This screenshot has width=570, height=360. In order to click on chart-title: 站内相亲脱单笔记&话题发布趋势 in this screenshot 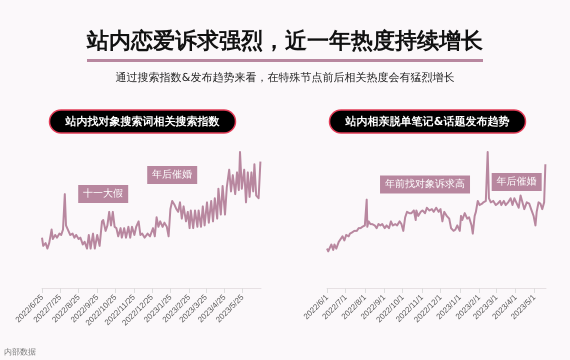, I will do `click(427, 121)`.